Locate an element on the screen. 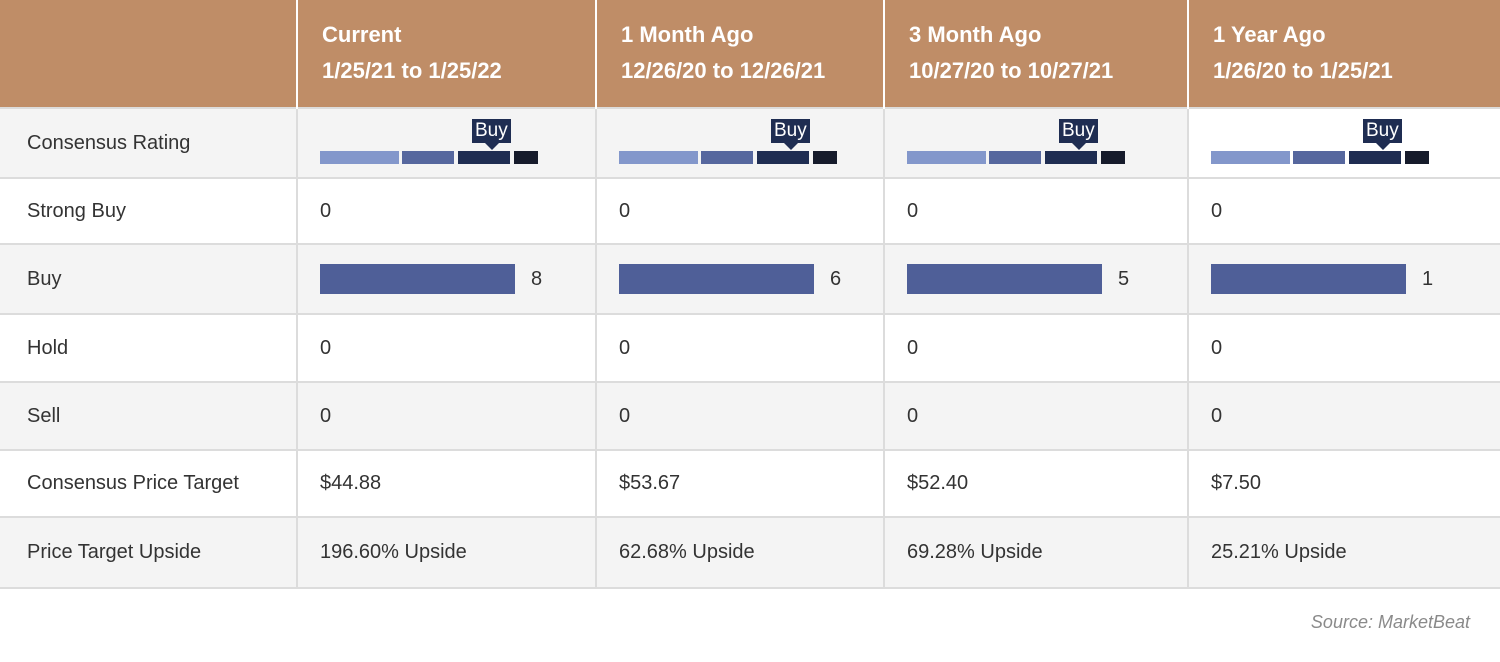 The height and width of the screenshot is (662, 1500). buy-bar-label: 8 is located at coordinates (537, 279).